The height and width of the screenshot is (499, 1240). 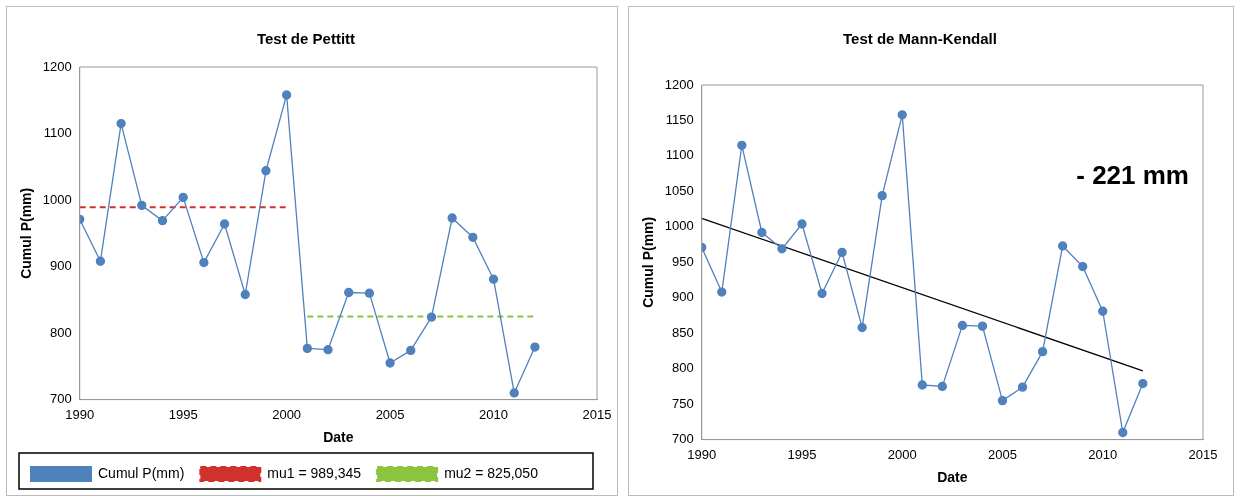 I want to click on chart-title: Test de Pettitt, so click(x=306, y=39).